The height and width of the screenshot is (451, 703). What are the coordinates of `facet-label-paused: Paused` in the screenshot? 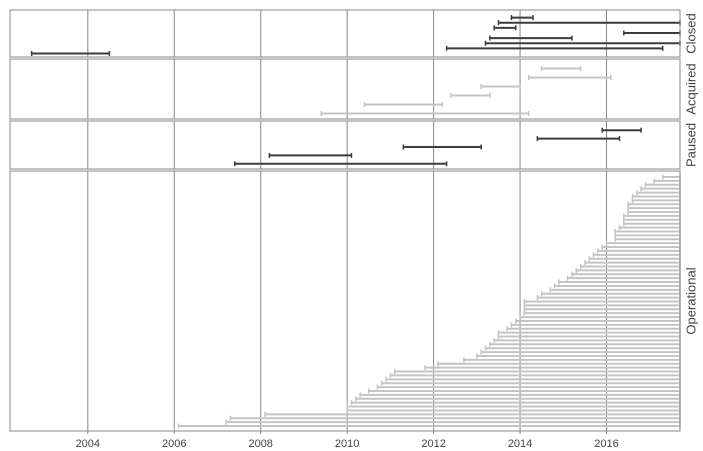 It's located at (690, 145).